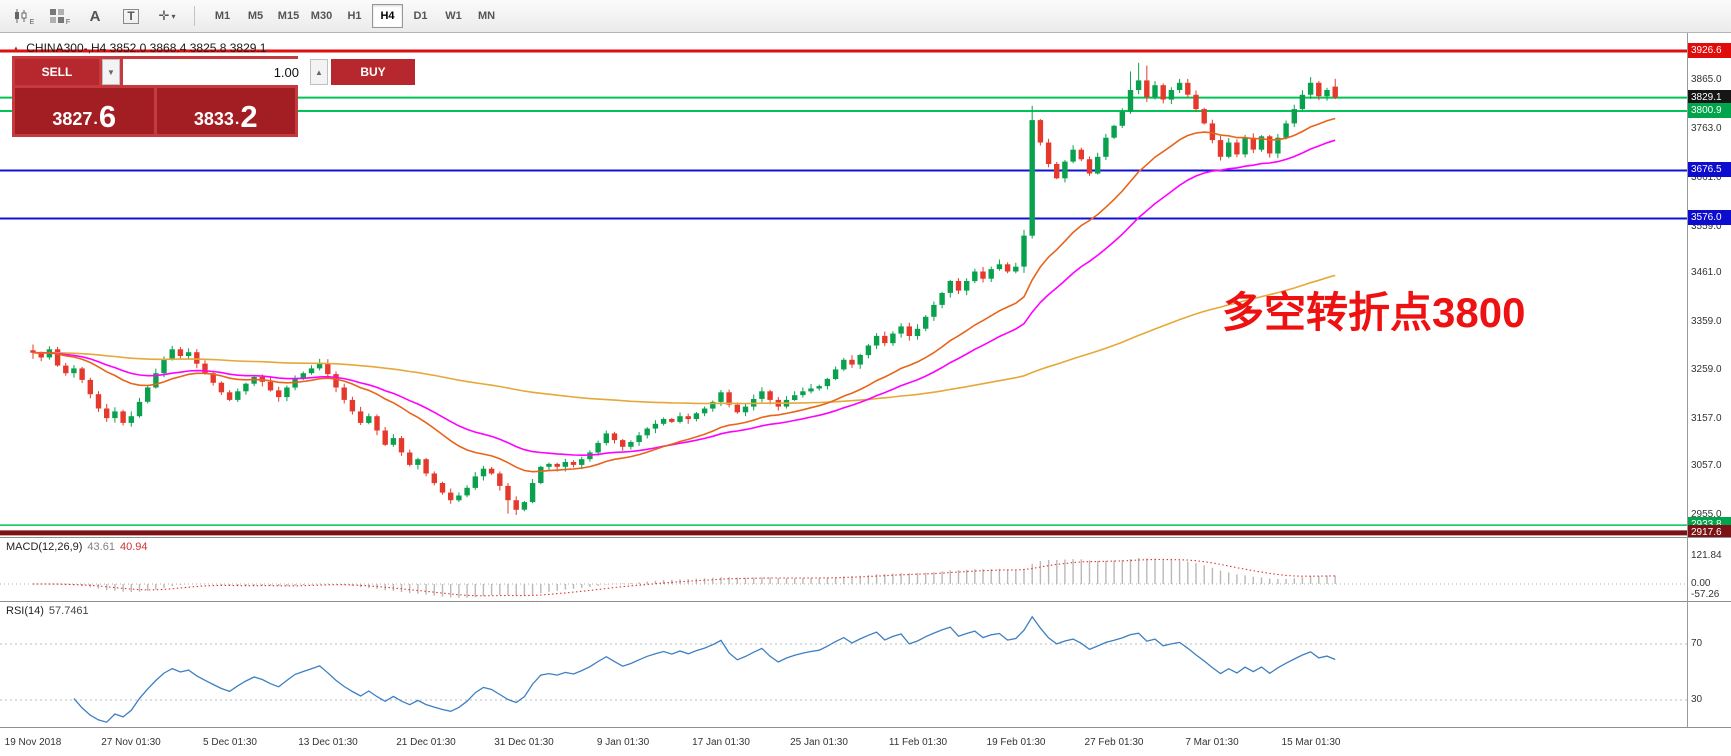 This screenshot has height=756, width=1731. What do you see at coordinates (684, 577) in the screenshot?
I see `macd-signal-line` at bounding box center [684, 577].